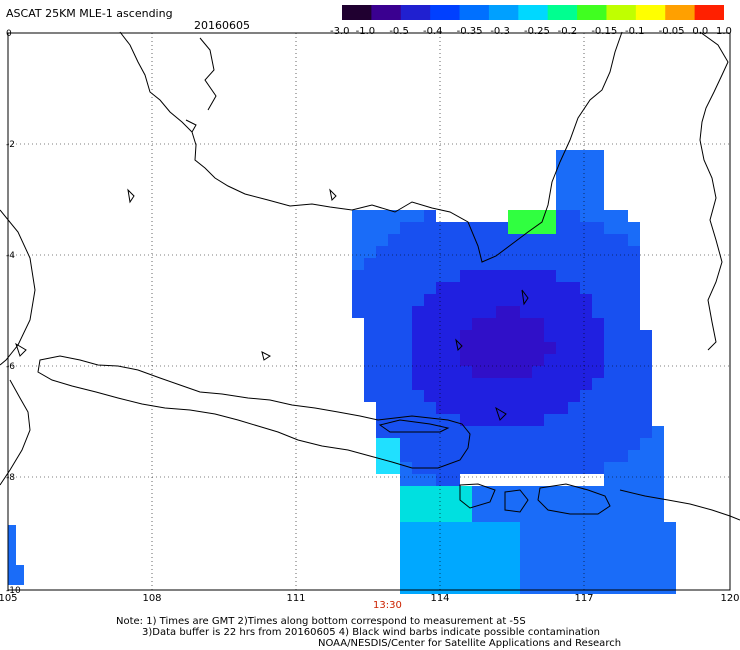  Describe the element at coordinates (10, 145) in the screenshot. I see `y-tick-label: -2` at that location.